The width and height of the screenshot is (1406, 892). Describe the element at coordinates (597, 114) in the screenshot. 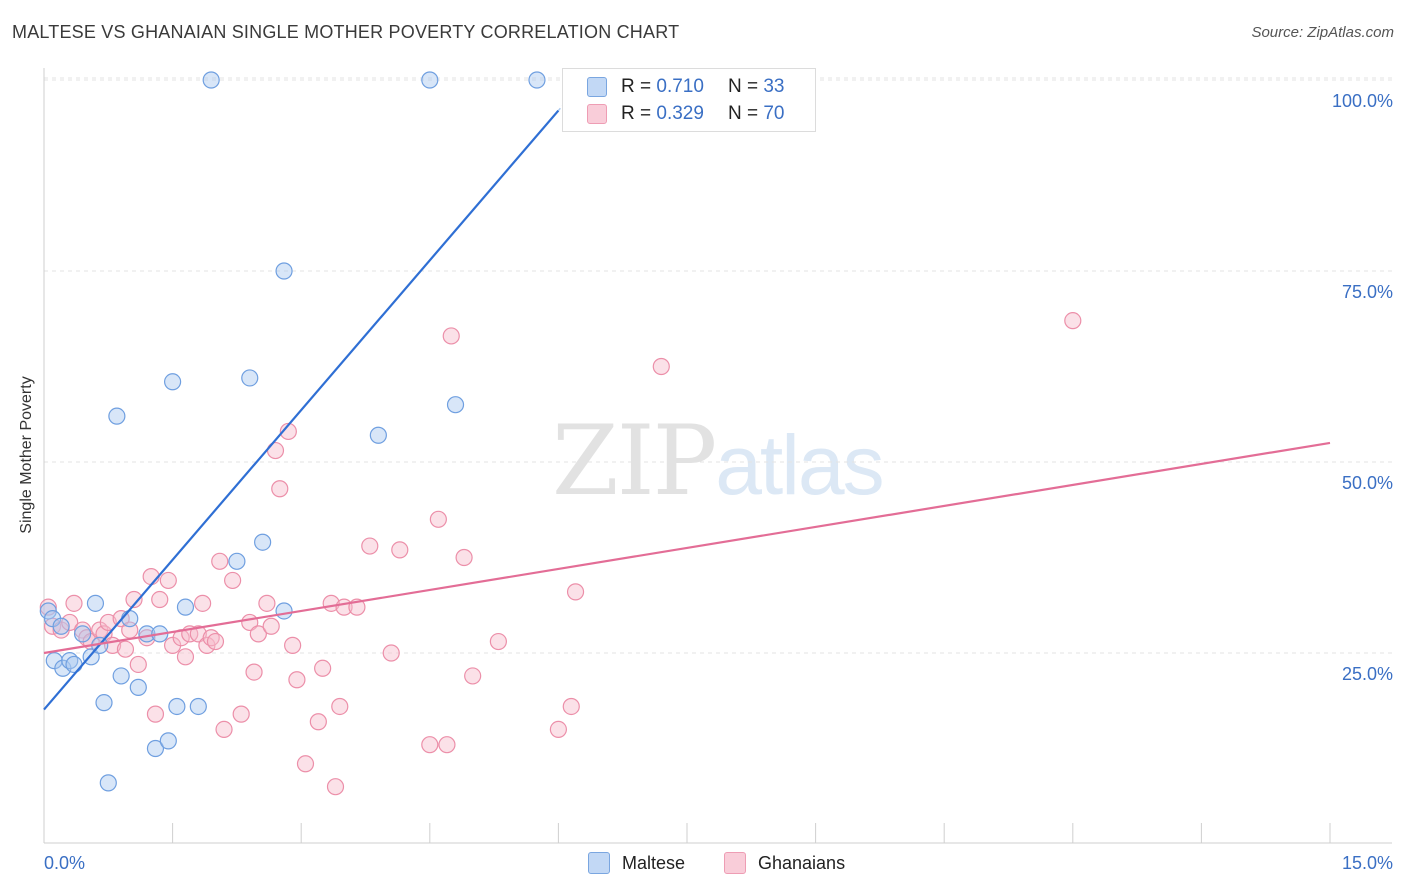

I see `ghanaians-swatch` at that location.